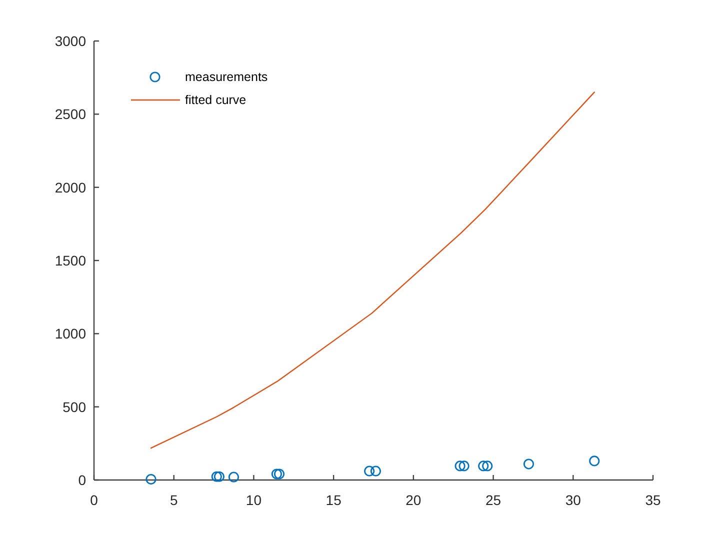 This screenshot has height=539, width=720. I want to click on y-tick-label: 1000, so click(70, 334).